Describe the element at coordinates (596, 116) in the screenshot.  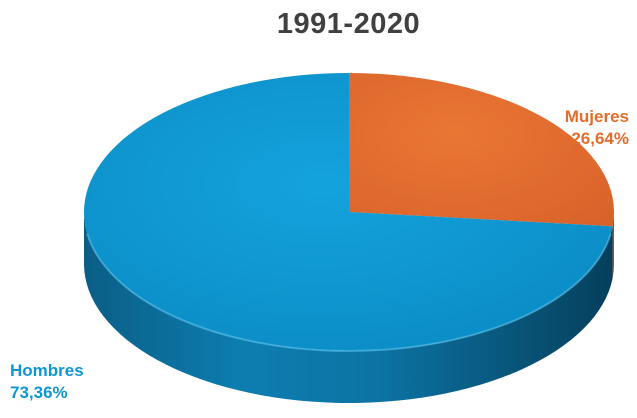
I see `slice-label-mujeres-name: Mujeres` at that location.